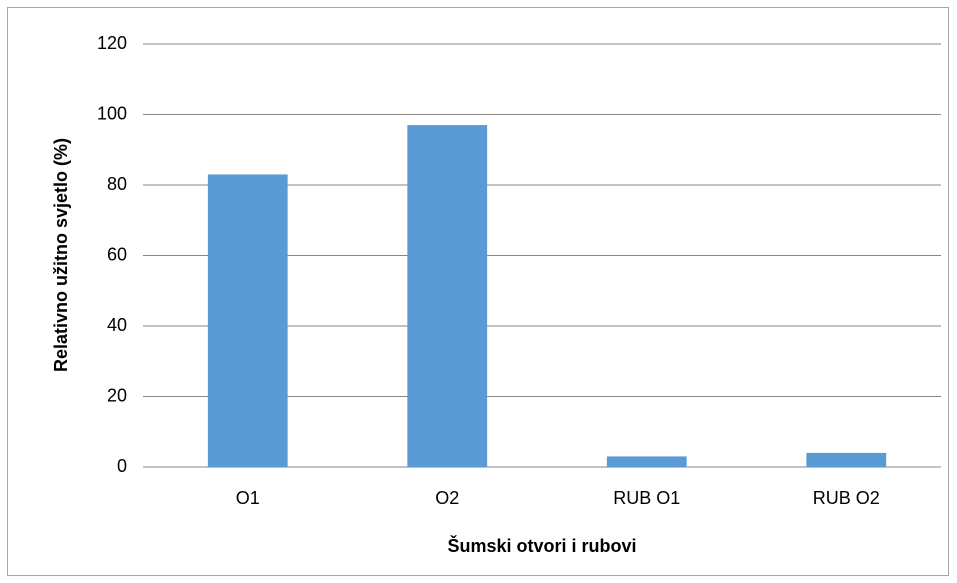  Describe the element at coordinates (117, 395) in the screenshot. I see `y-tick-label: 20` at that location.